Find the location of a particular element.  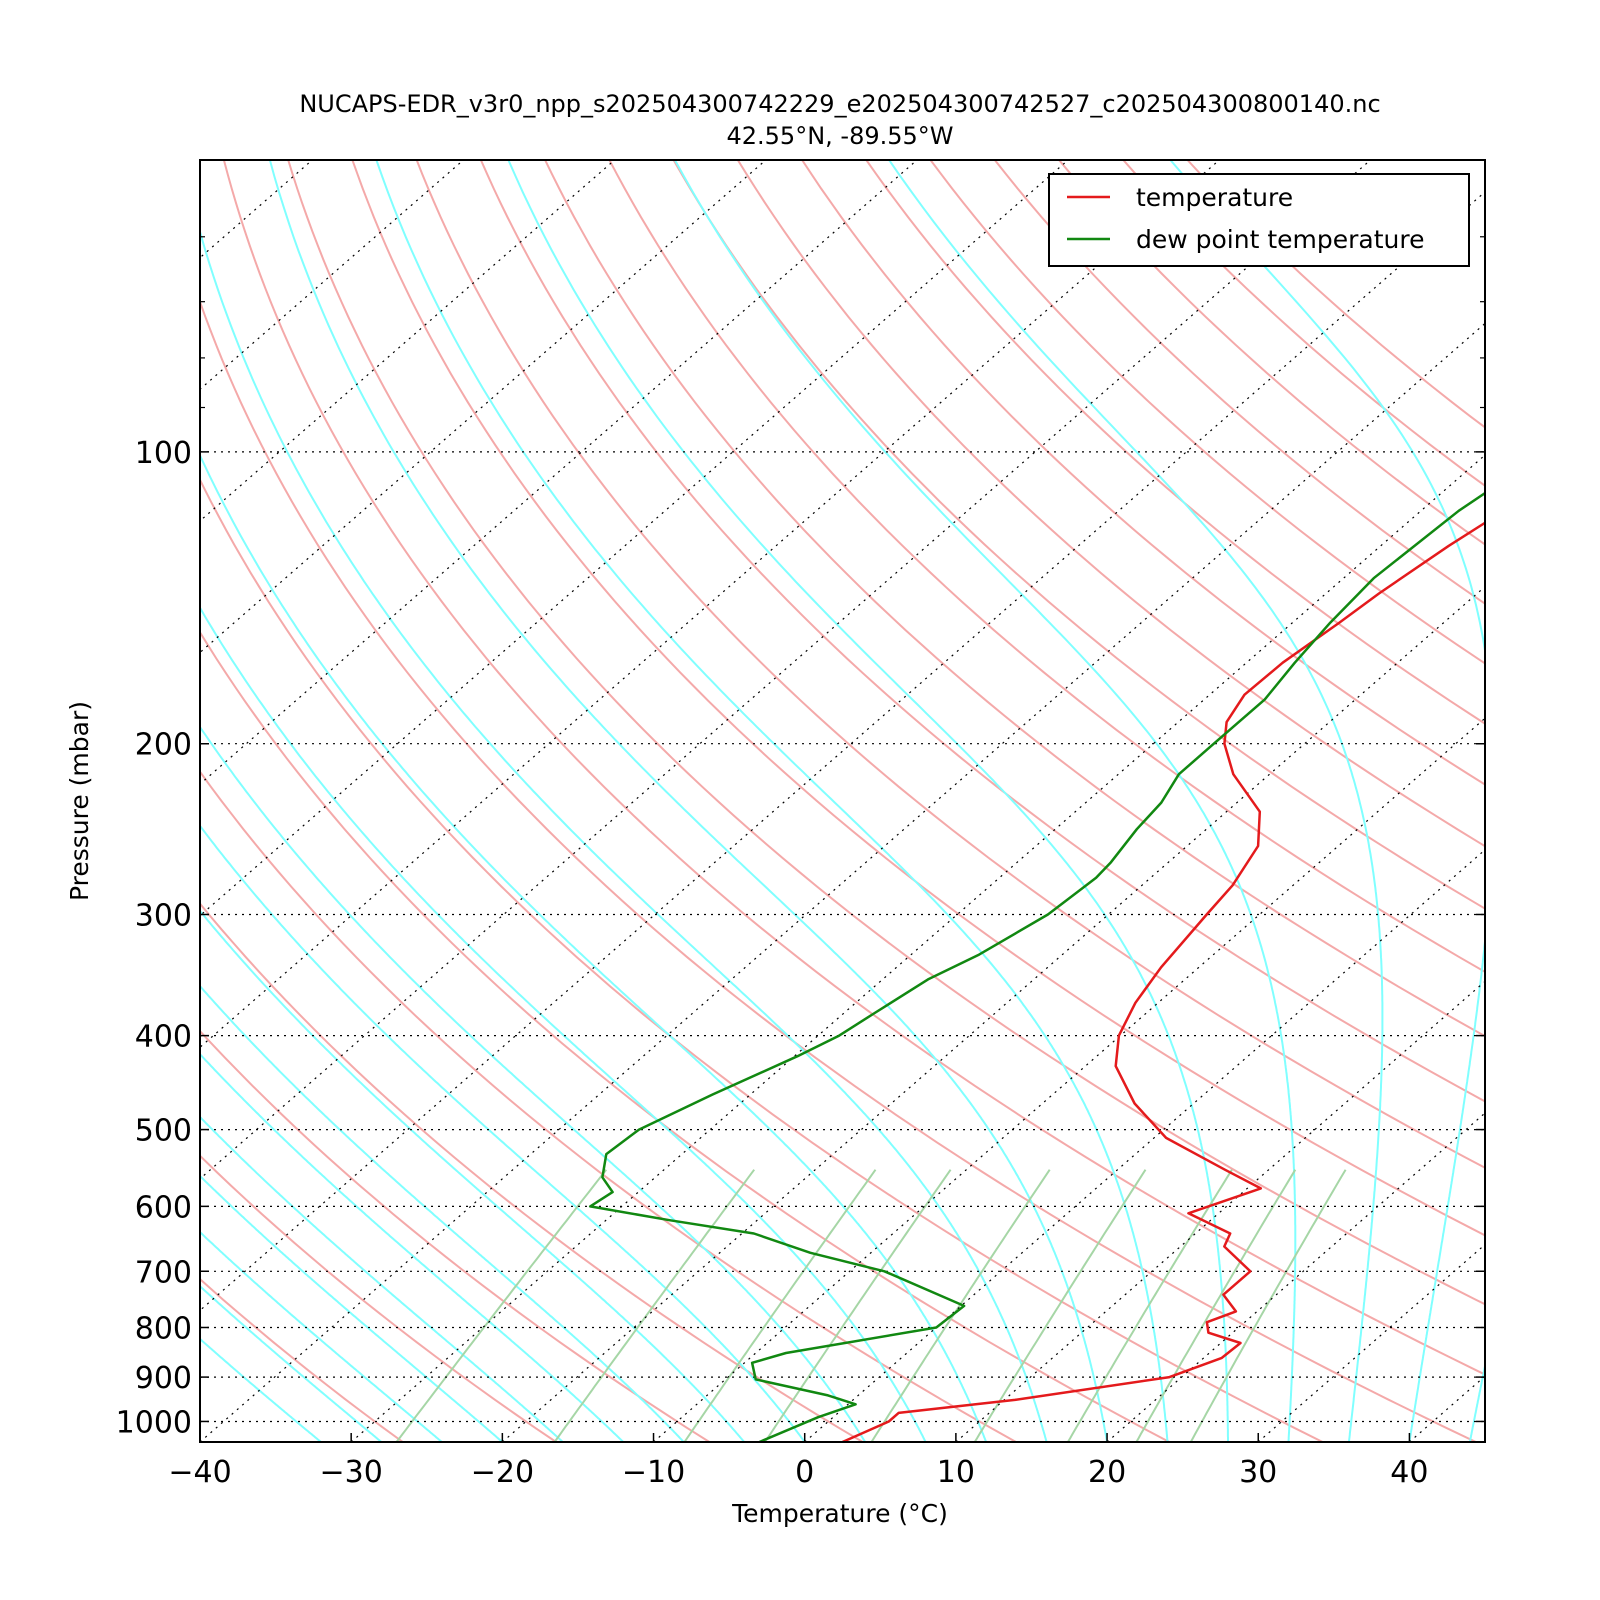

legend-box is located at coordinates (1259, 220).